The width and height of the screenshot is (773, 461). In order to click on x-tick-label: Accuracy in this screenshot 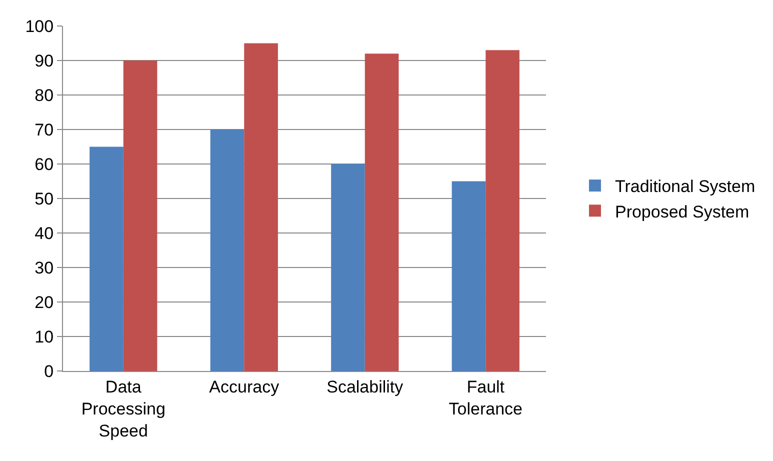, I will do `click(244, 386)`.